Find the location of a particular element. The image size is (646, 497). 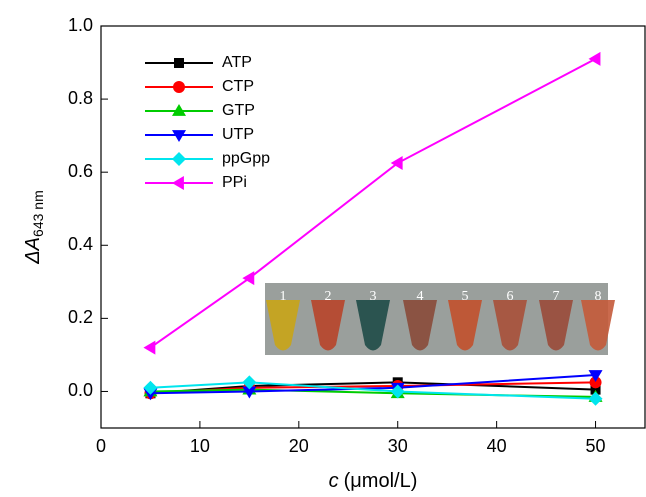

tube-label: 1 is located at coordinates (283, 296).